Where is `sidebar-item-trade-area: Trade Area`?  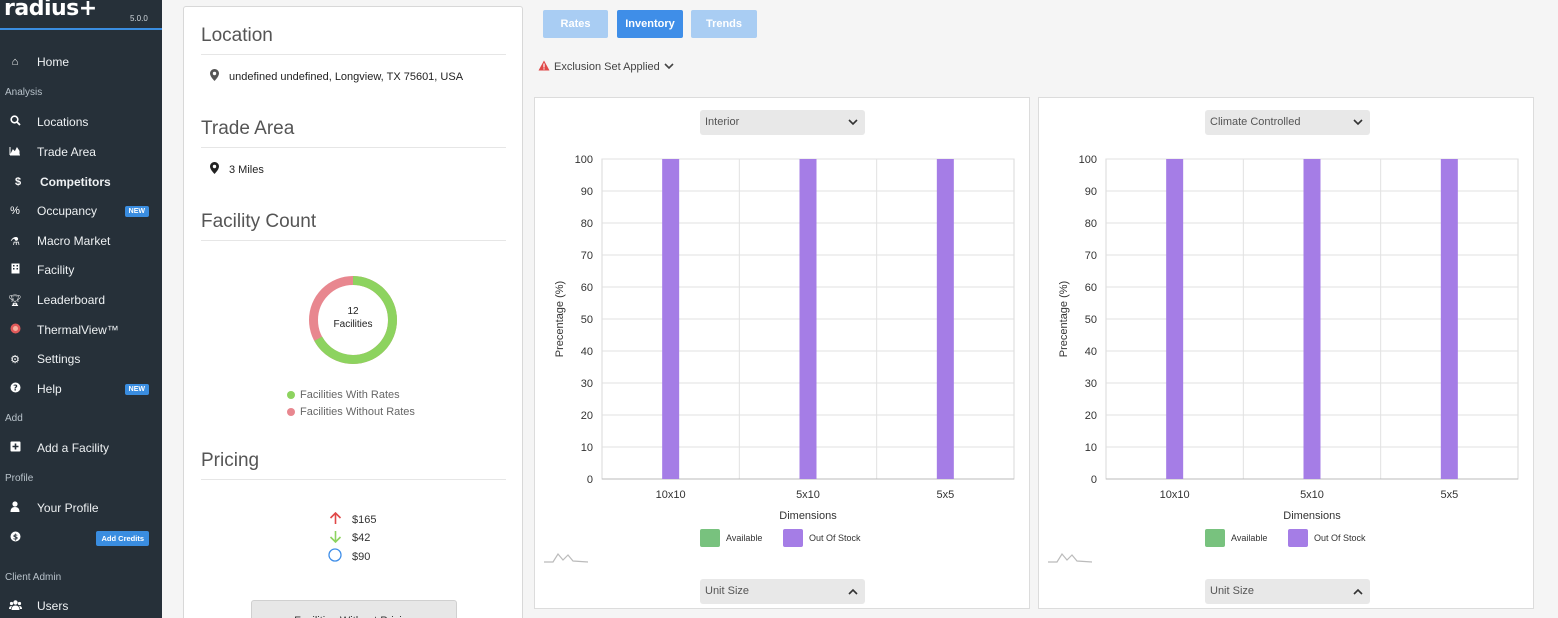 sidebar-item-trade-area: Trade Area is located at coordinates (81, 152).